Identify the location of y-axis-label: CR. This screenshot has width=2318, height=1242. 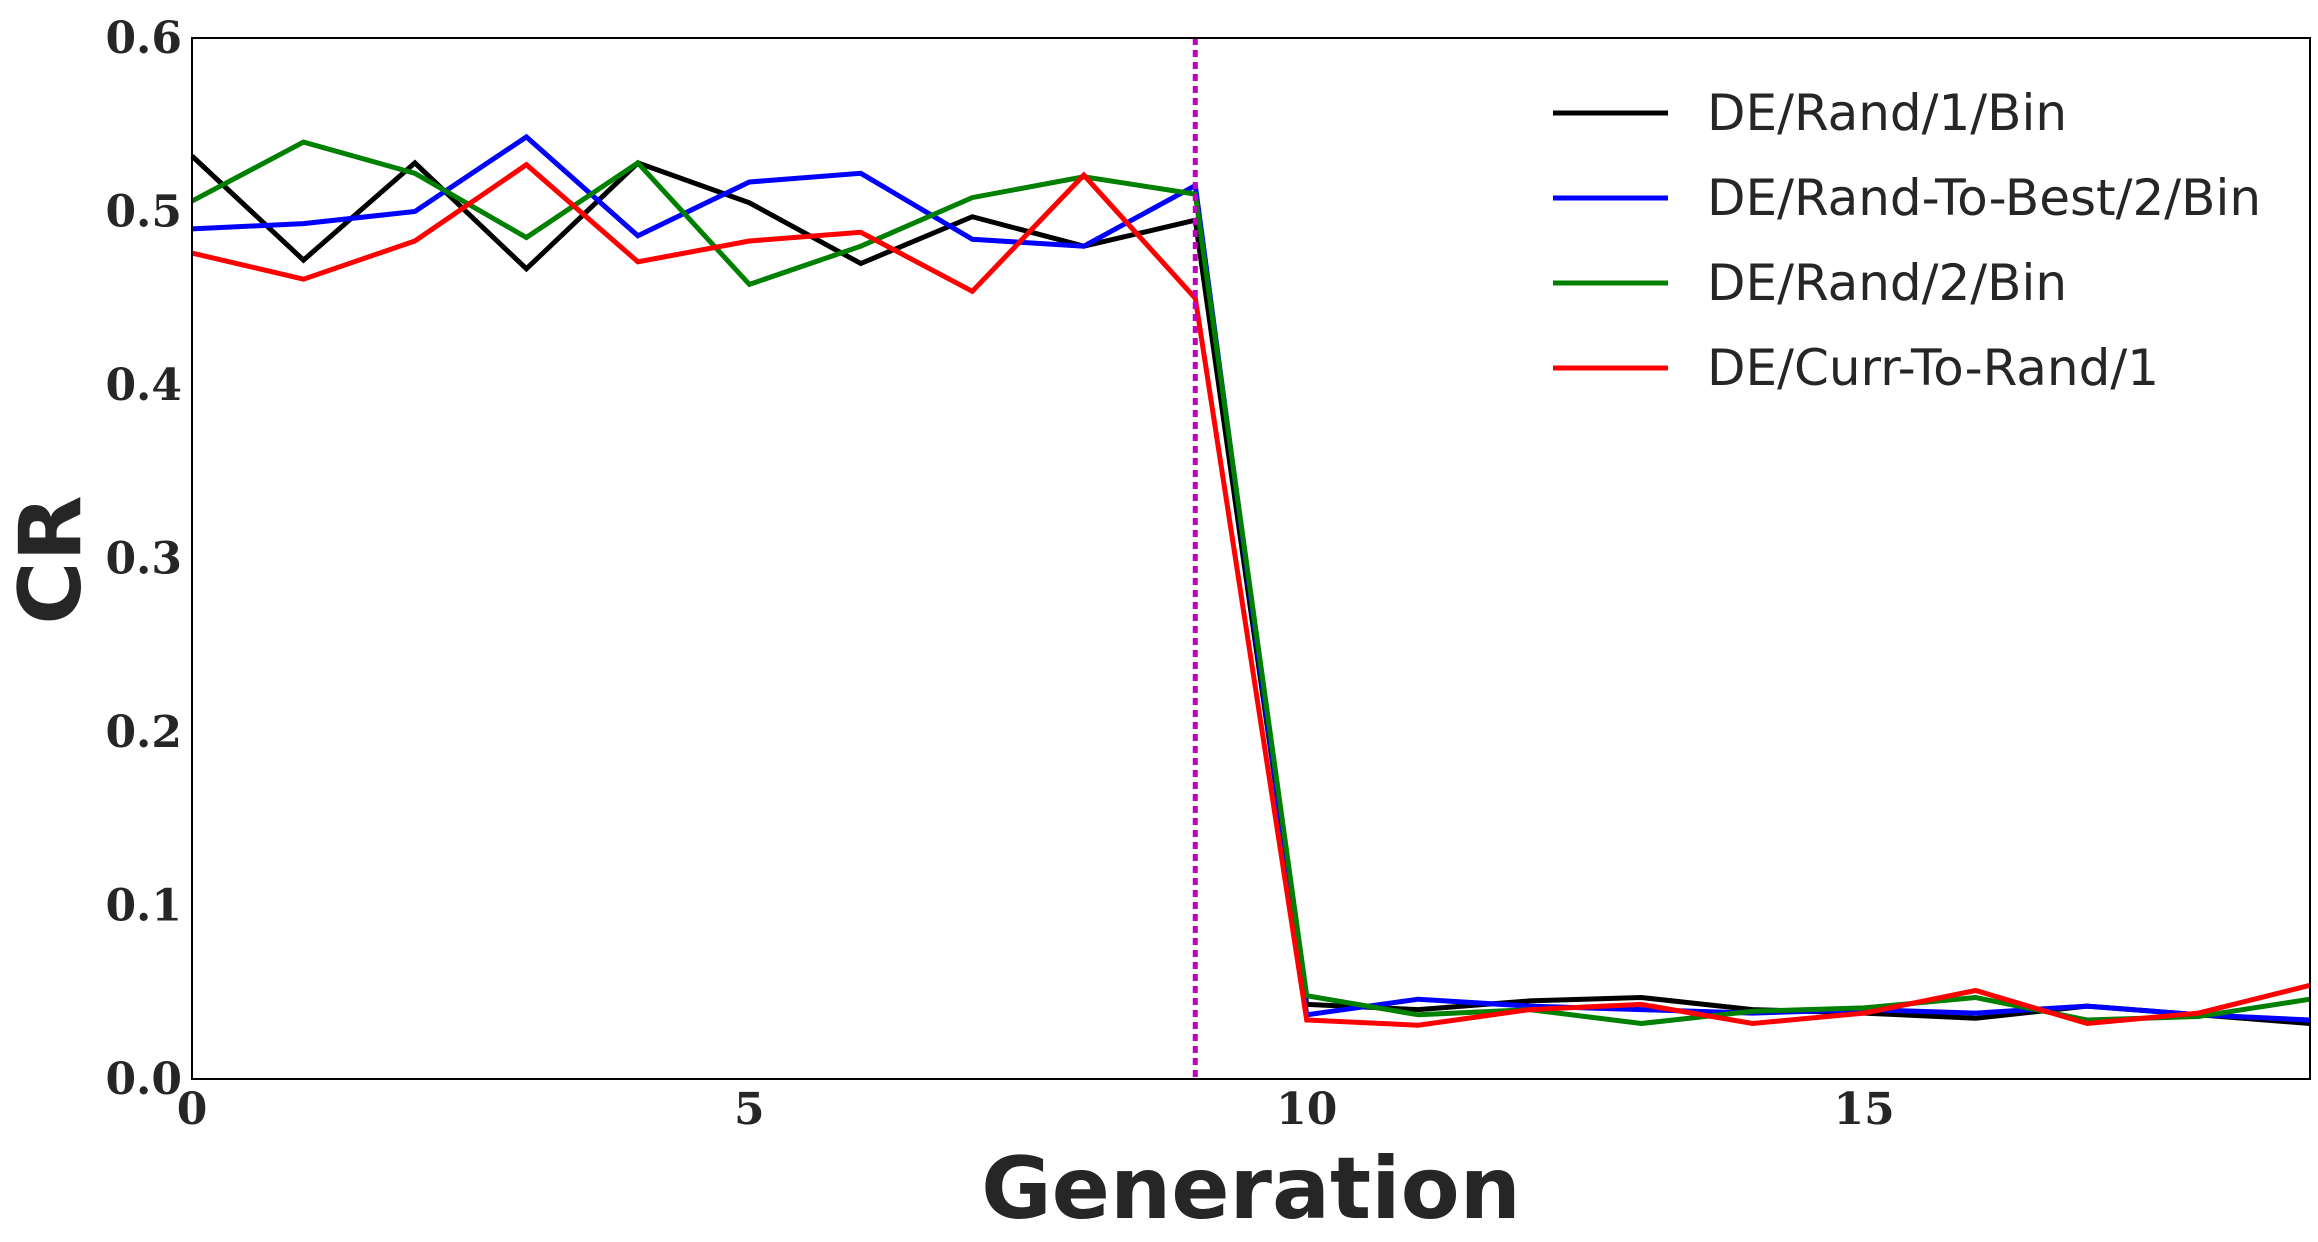
(51, 559).